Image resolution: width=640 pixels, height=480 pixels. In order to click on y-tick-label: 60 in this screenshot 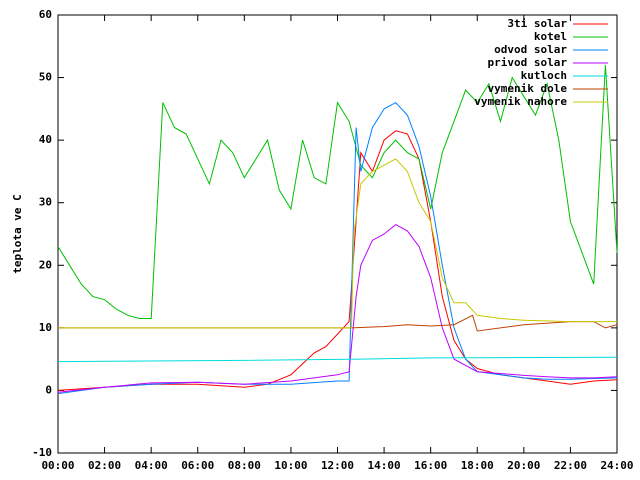, I will do `click(45, 14)`.